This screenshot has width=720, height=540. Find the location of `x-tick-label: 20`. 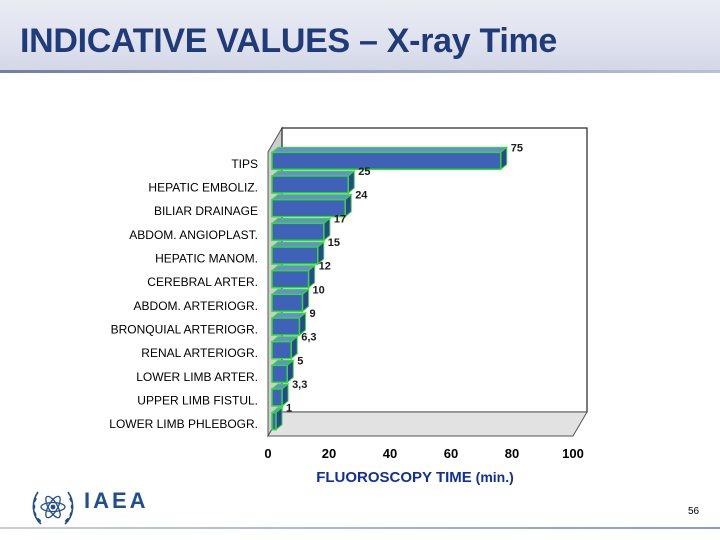

x-tick-label: 20 is located at coordinates (329, 453).